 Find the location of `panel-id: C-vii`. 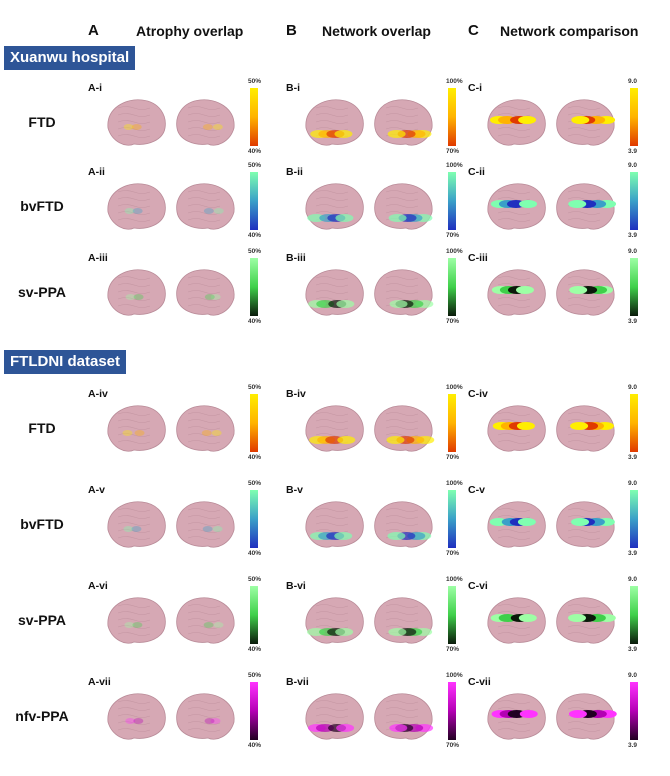

panel-id: C-vii is located at coordinates (479, 682).